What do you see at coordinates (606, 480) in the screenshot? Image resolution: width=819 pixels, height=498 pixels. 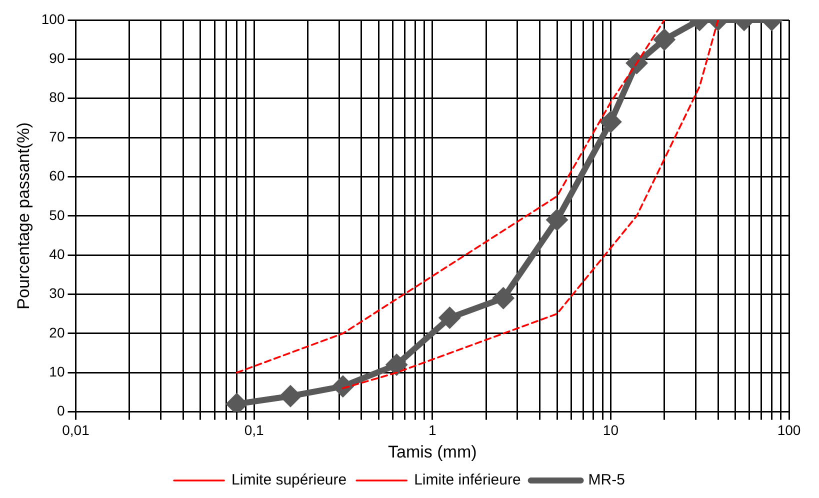 I see `legend-label: MR-5` at bounding box center [606, 480].